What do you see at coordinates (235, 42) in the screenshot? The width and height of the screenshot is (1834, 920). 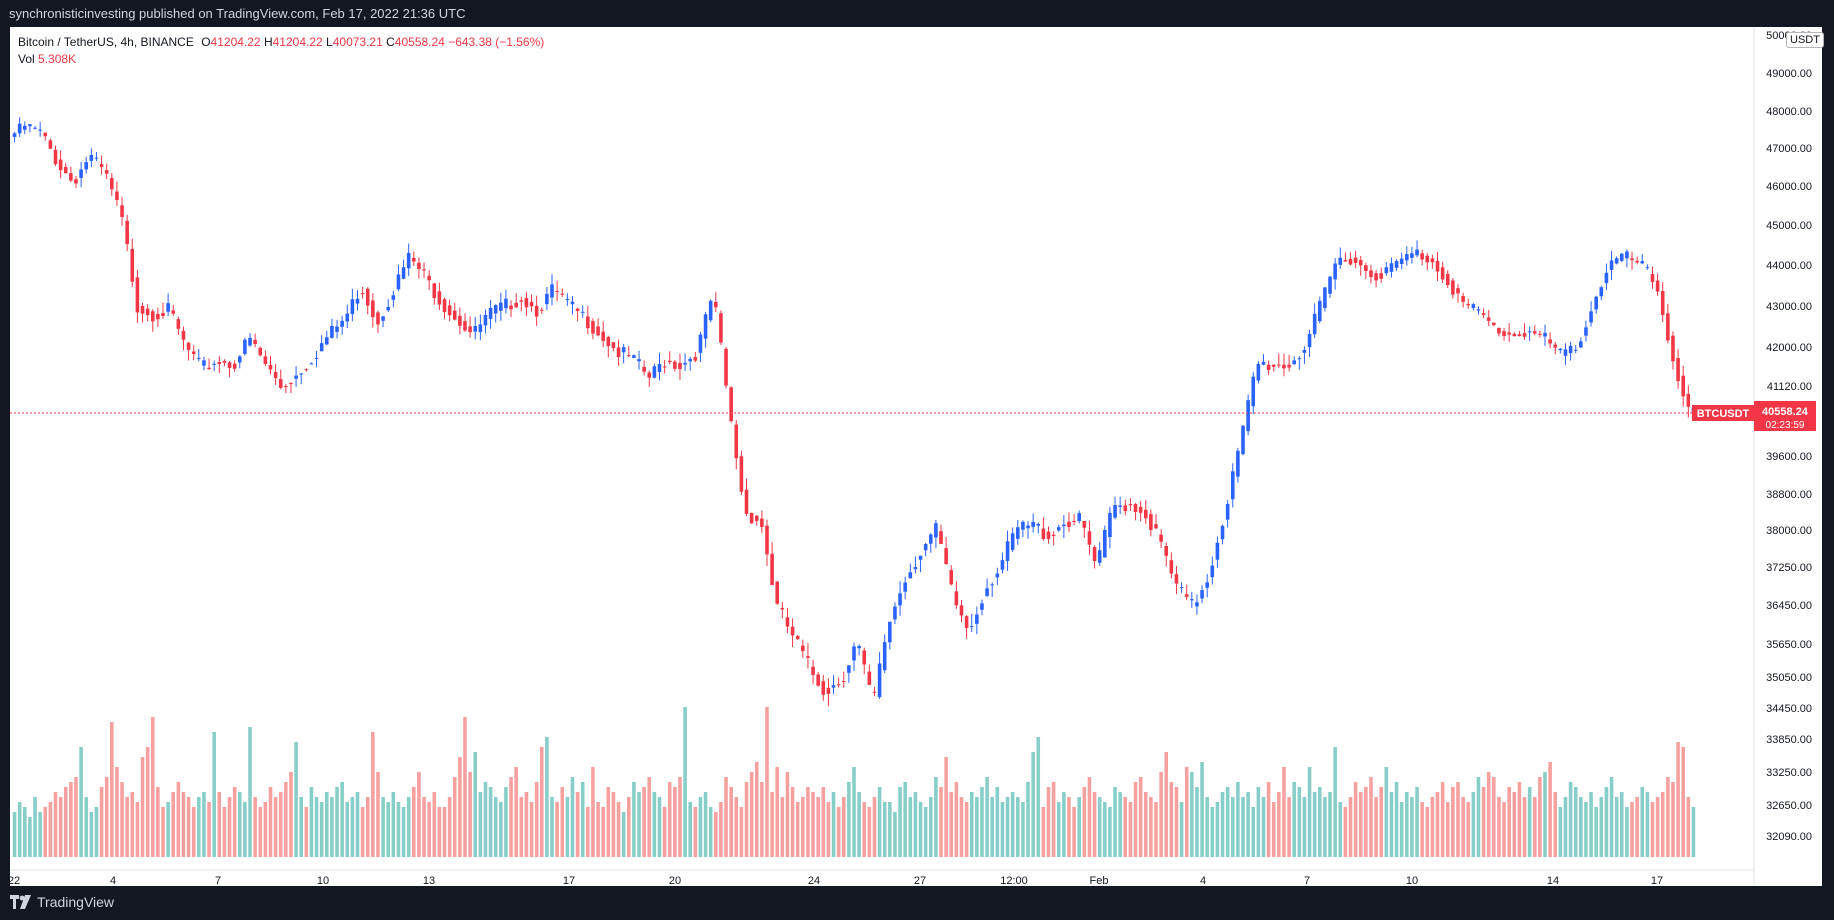 I see `open-value: 41204.22` at bounding box center [235, 42].